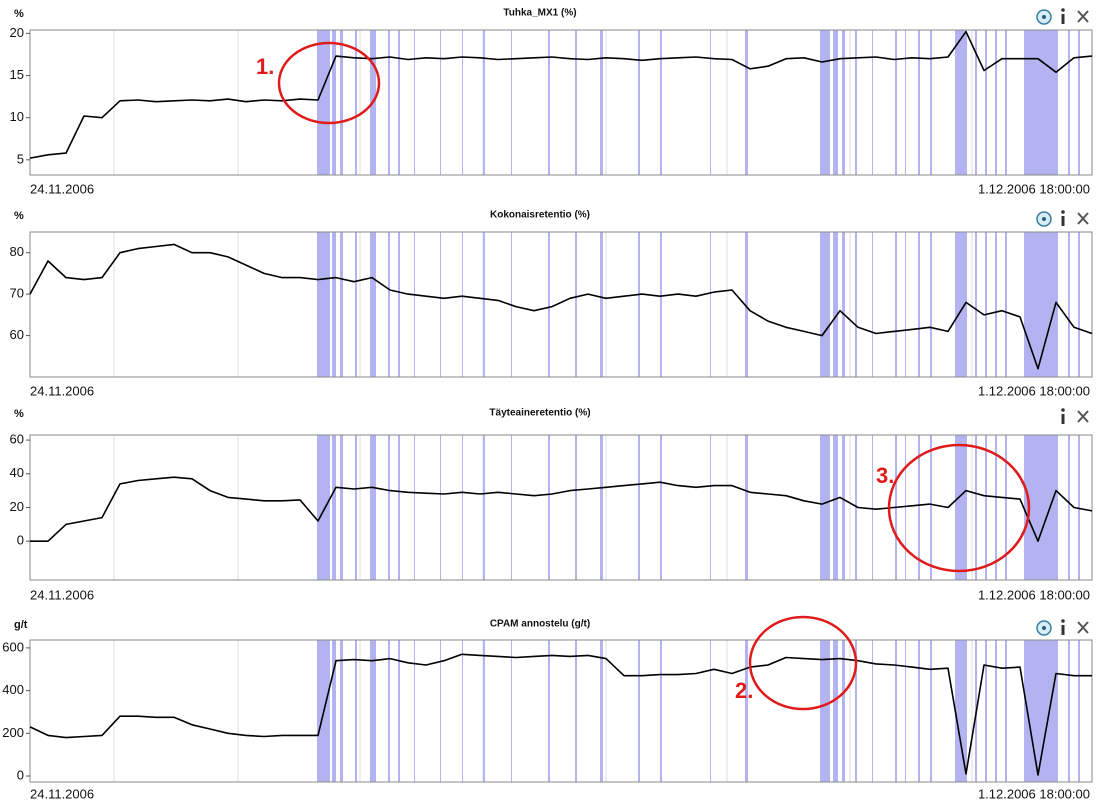 Image resolution: width=1100 pixels, height=803 pixels. Describe the element at coordinates (21, 625) in the screenshot. I see `unit-label: g/t` at that location.